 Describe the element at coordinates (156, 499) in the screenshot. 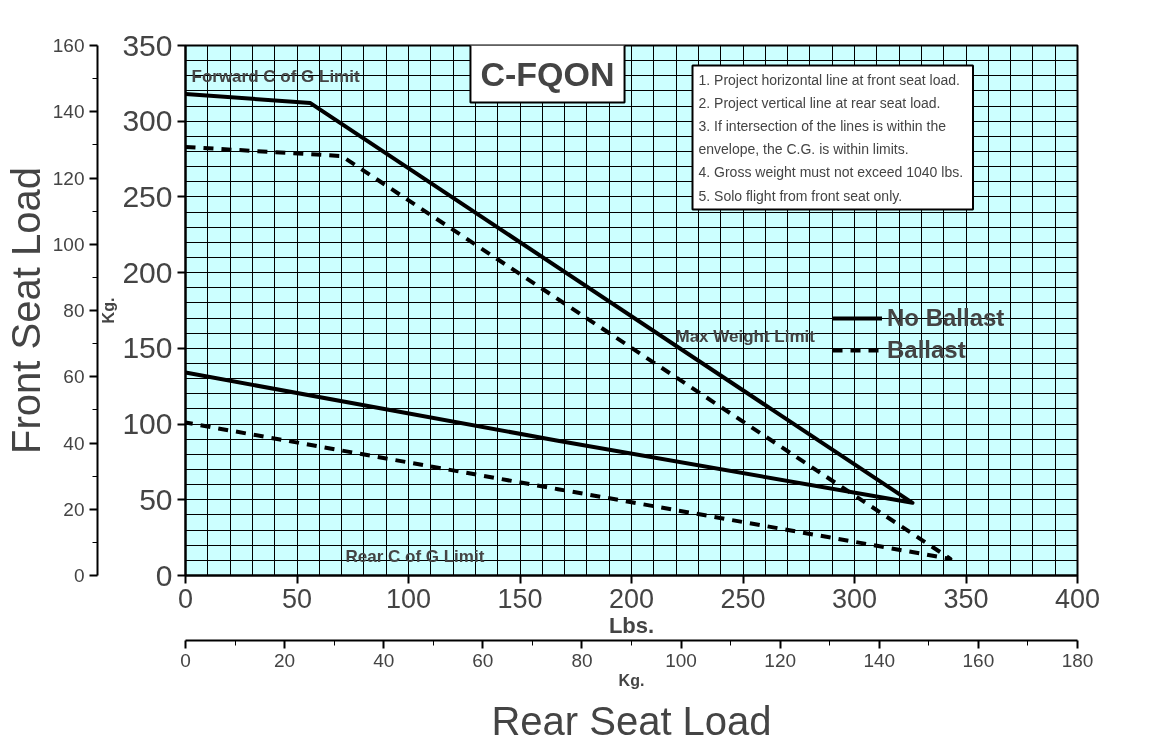

I see `y2-tick-label: 50` at that location.